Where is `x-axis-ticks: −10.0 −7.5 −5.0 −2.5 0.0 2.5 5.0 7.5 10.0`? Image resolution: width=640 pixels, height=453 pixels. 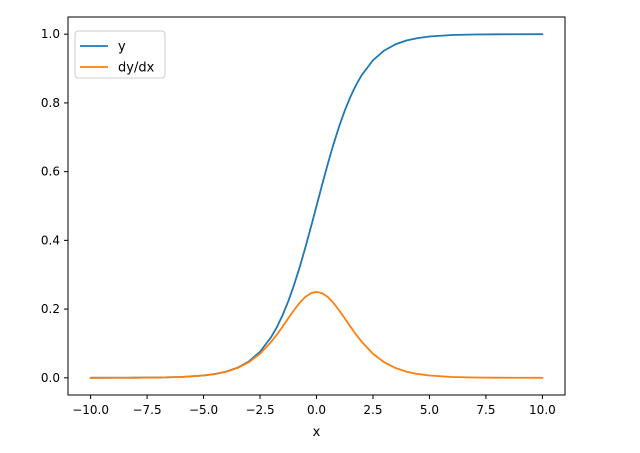 x-axis-ticks: −10.0 −7.5 −5.0 −2.5 0.0 2.5 5.0 7.5 10.0 is located at coordinates (314, 406).